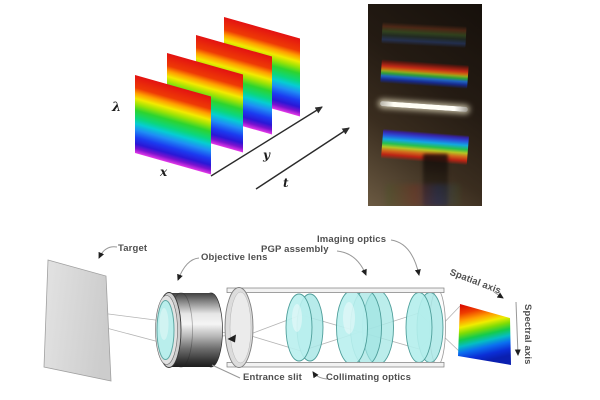 Image resolution: width=600 pixels, height=400 pixels. What do you see at coordinates (108, 252) in the screenshot?
I see `target-leader` at bounding box center [108, 252].